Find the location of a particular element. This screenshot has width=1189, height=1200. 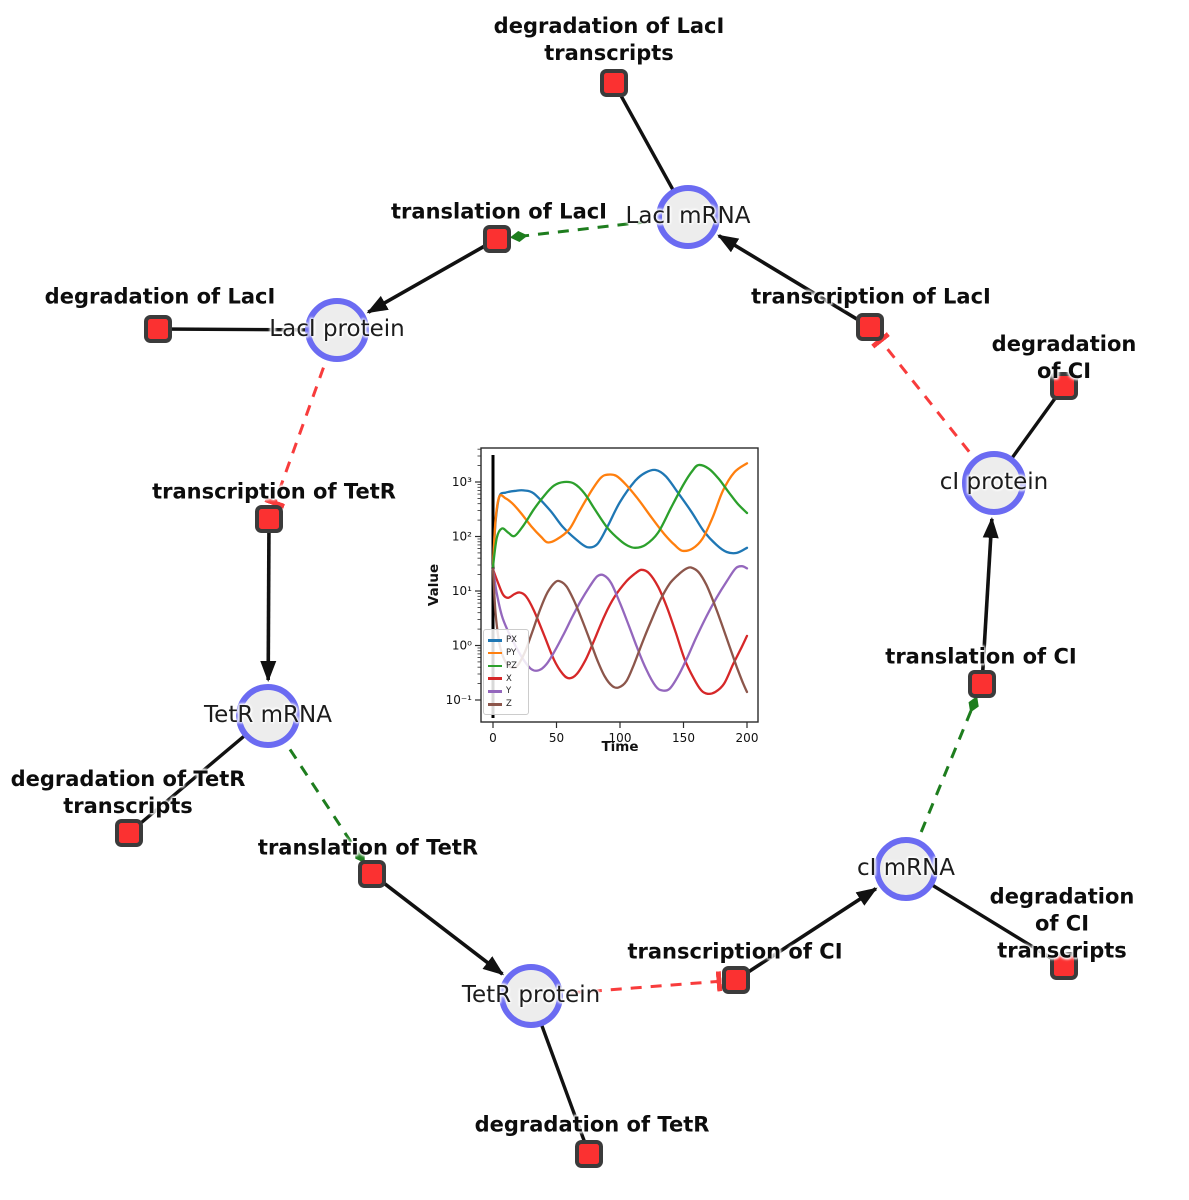

x-tick-label-1: 50 is located at coordinates (556, 738).